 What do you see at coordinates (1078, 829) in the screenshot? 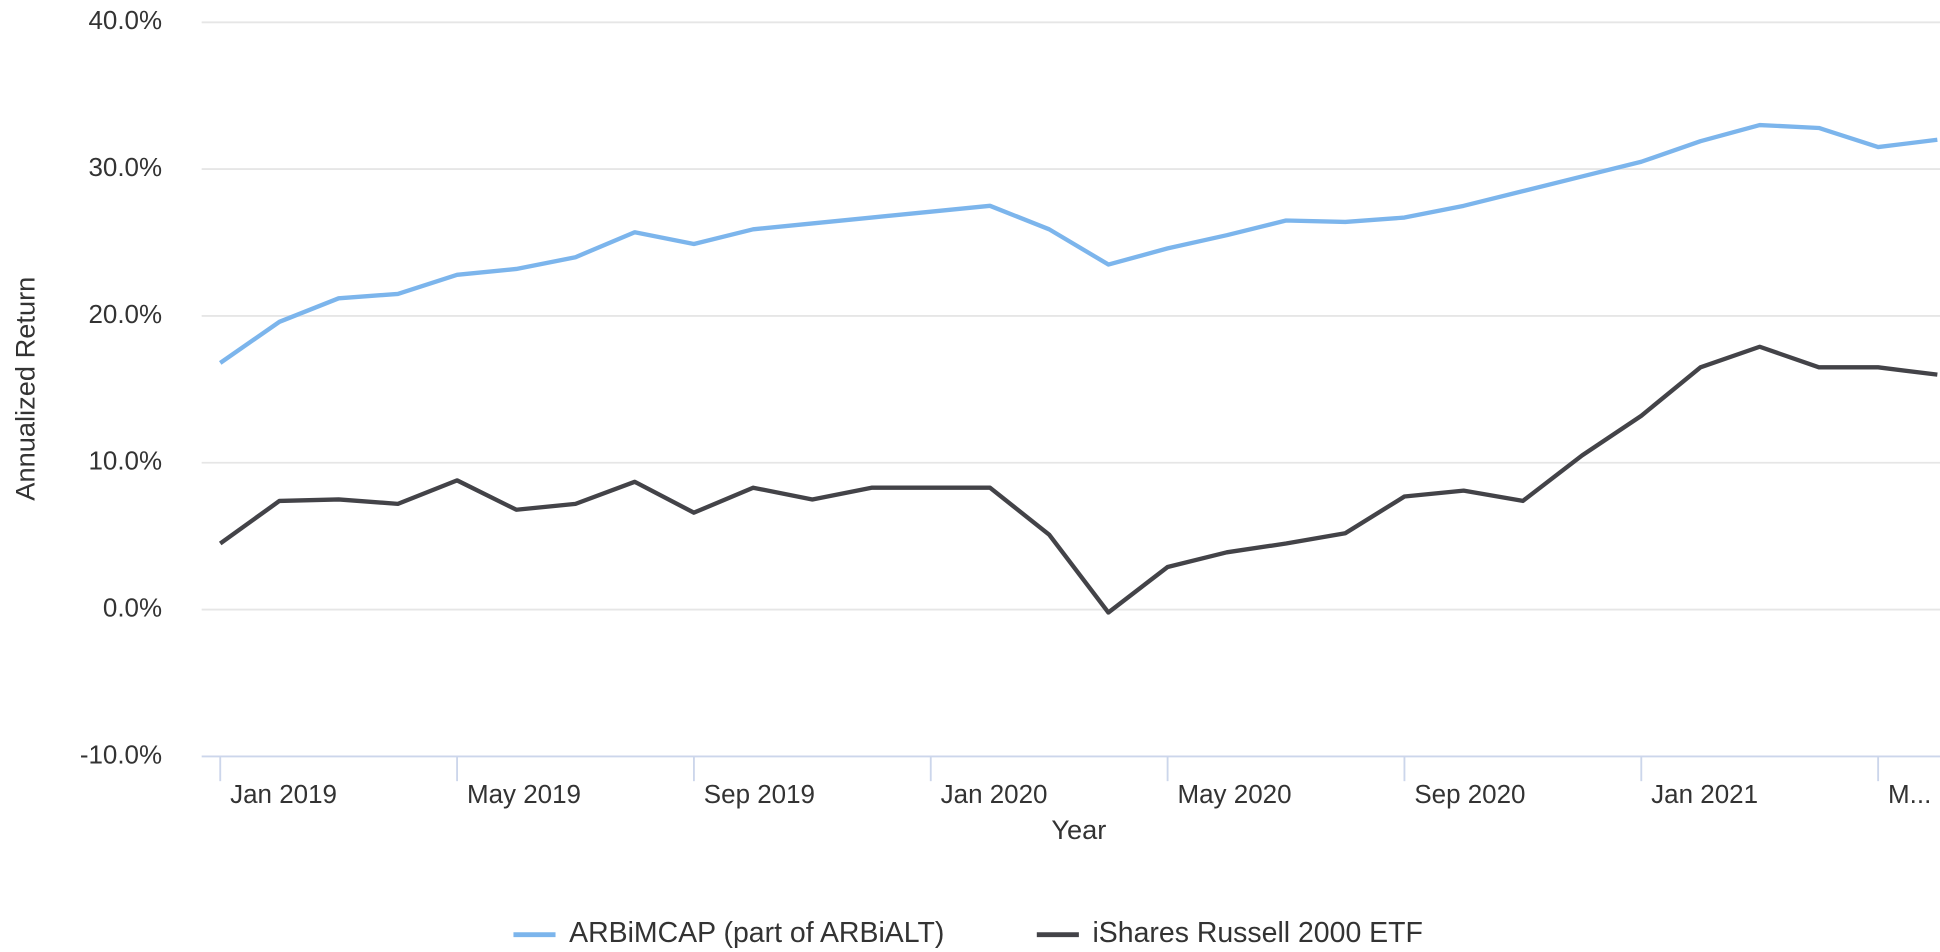
I see `x-axis-title: Year` at bounding box center [1078, 829].